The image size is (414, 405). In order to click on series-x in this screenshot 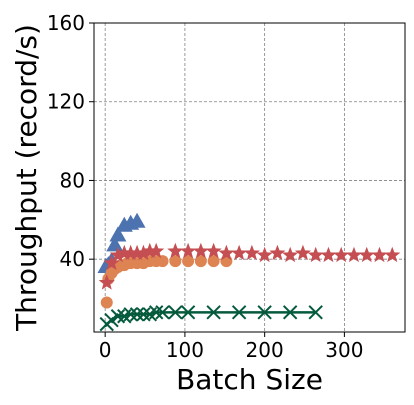, I will do `click(211, 318)`.